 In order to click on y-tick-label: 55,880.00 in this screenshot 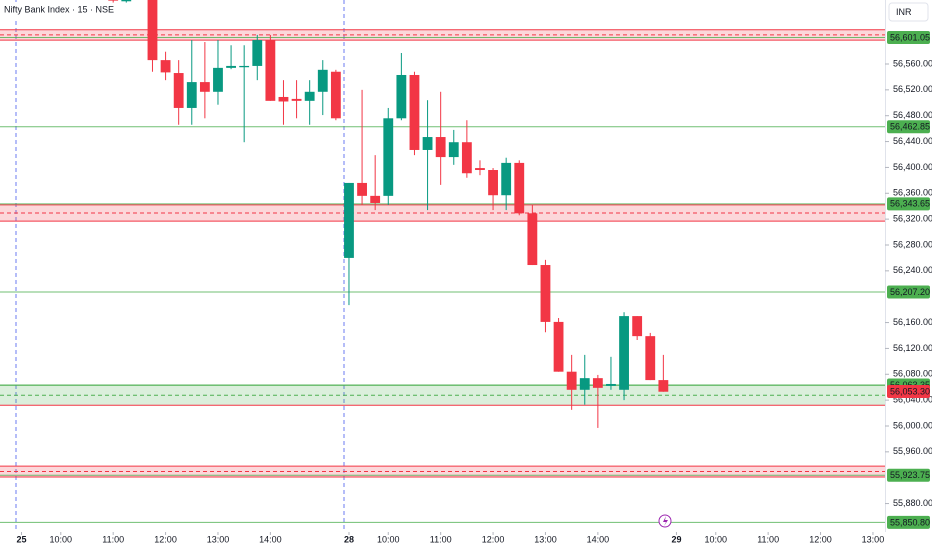, I will do `click(912, 503)`.